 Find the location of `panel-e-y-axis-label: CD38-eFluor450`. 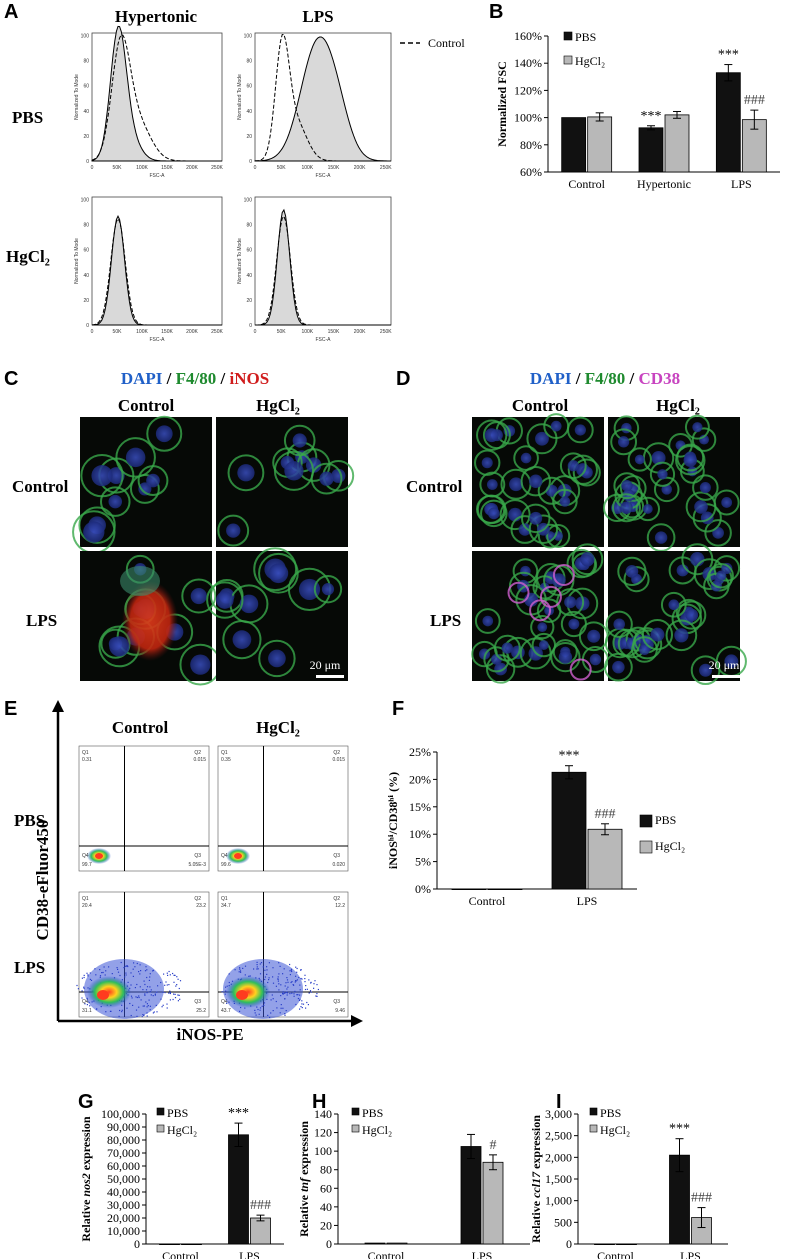

panel-e-y-axis-label: CD38-eFluor450 is located at coordinates (42, 880).